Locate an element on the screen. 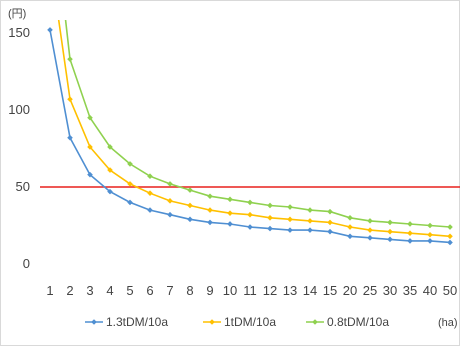 This screenshot has width=460, height=346. x-tick-label: 4 is located at coordinates (109, 290).